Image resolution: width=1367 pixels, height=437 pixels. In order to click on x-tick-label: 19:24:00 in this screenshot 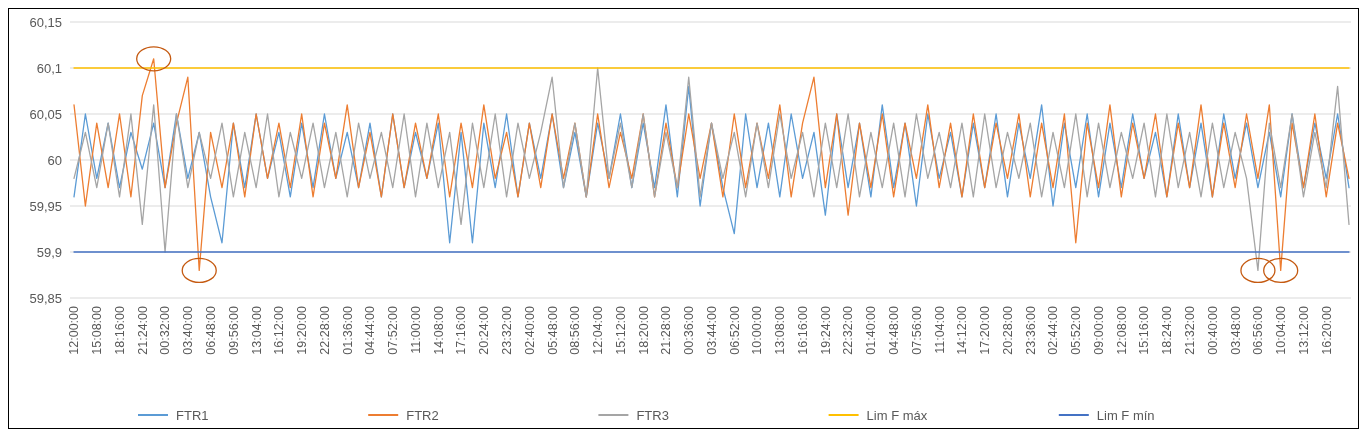, I will do `click(825, 330)`.